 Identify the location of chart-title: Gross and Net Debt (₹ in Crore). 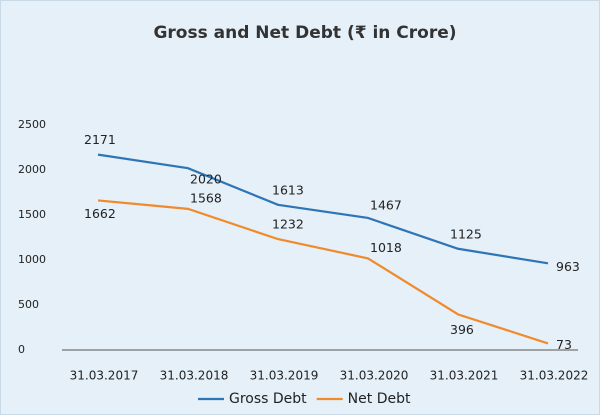
(304, 33).